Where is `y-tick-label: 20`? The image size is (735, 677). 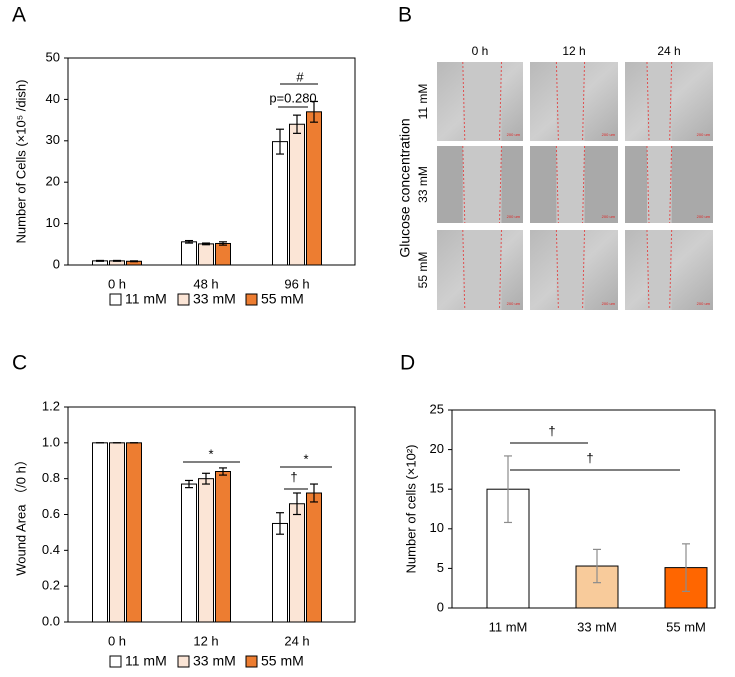 y-tick-label: 20 is located at coordinates (53, 181).